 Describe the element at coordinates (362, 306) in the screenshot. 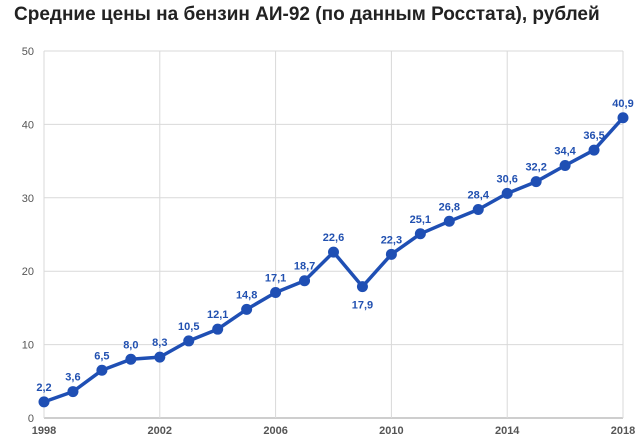

I see `data-label: 17,9` at that location.